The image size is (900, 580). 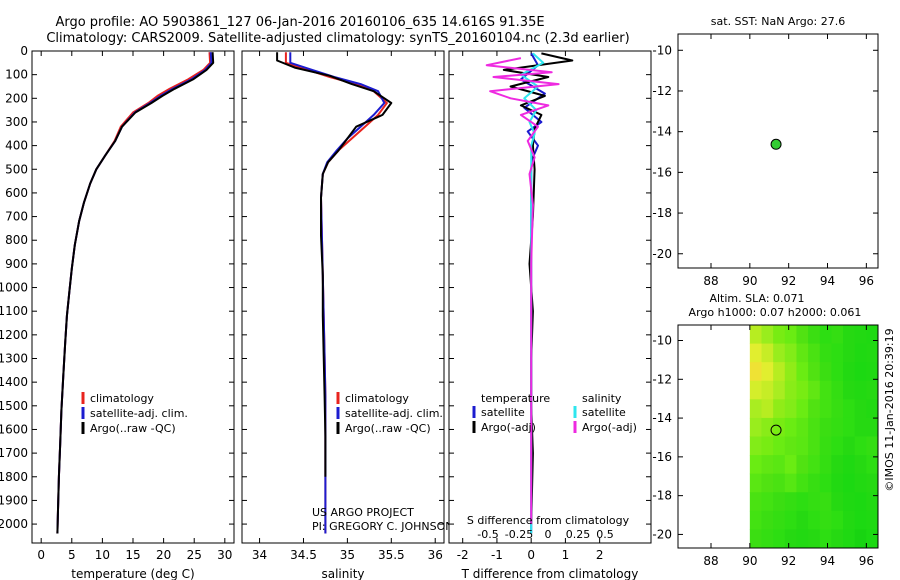 I want to click on temperature-x-tick-label: 20, so click(x=163, y=555).